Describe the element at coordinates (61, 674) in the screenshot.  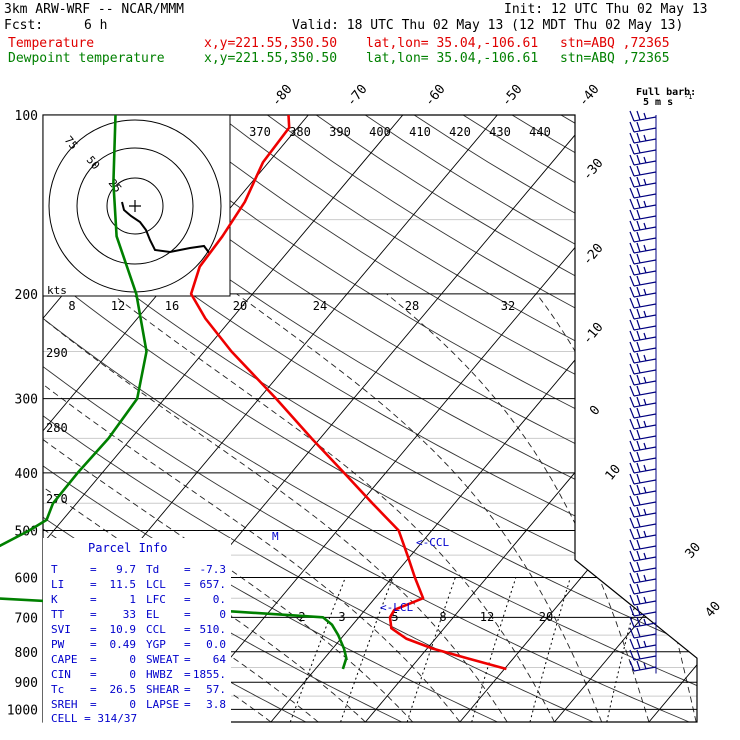
I see `parcel-key: CIN` at that location.